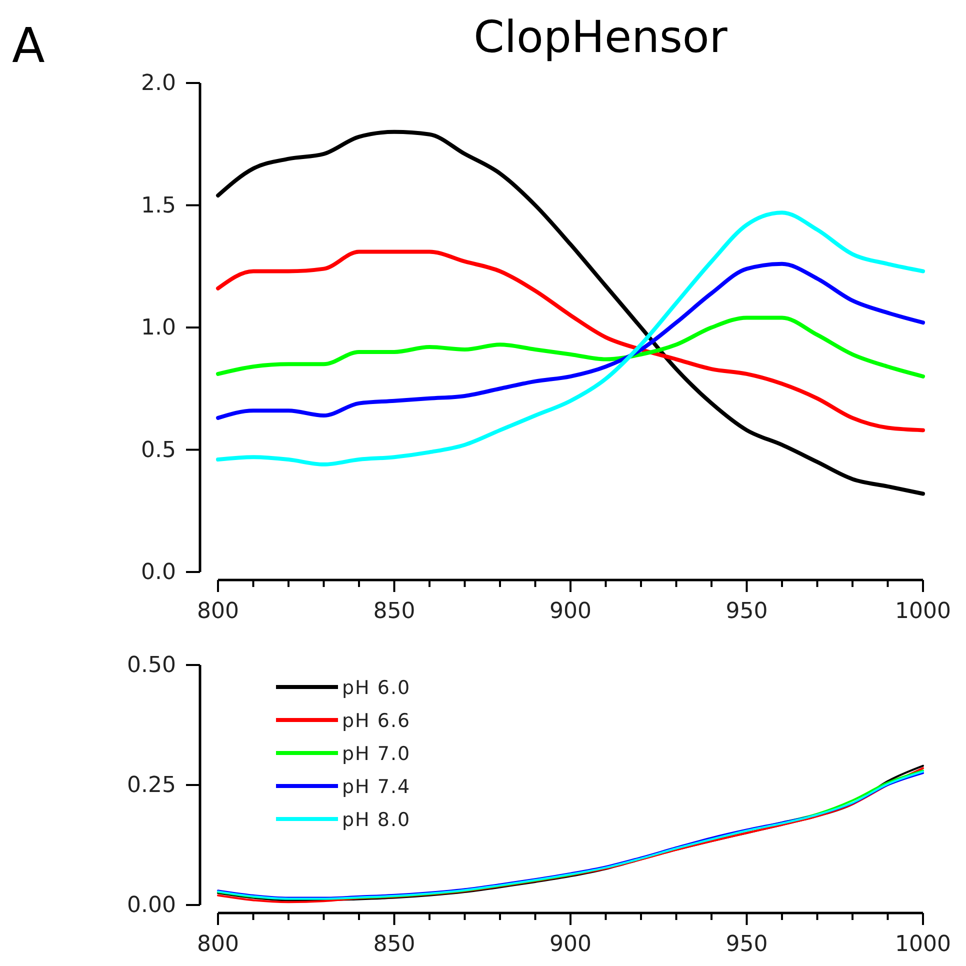 This screenshot has height=966, width=966. I want to click on legend-label: pH 8.0, so click(376, 820).